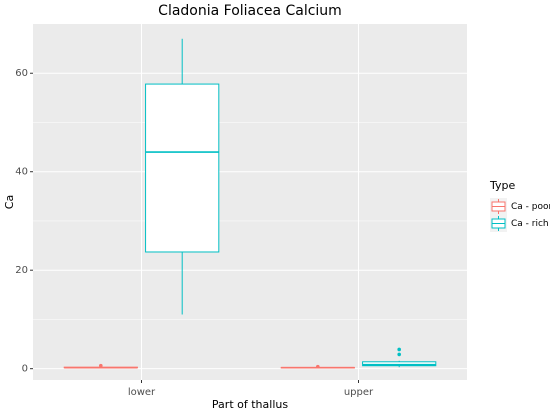 Image resolution: width=550 pixels, height=415 pixels. Describe the element at coordinates (502, 185) in the screenshot. I see `legend-title: Type` at that location.